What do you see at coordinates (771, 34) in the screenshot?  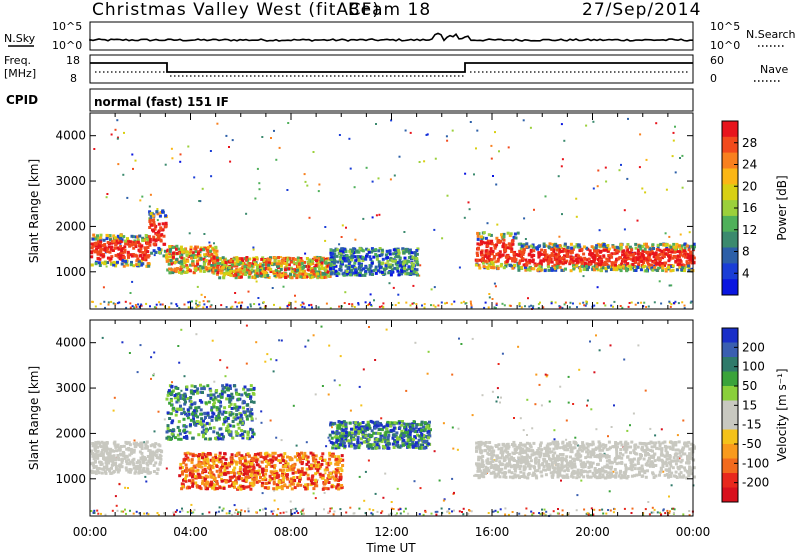 I see `nsearch-label: N.Search` at bounding box center [771, 34].